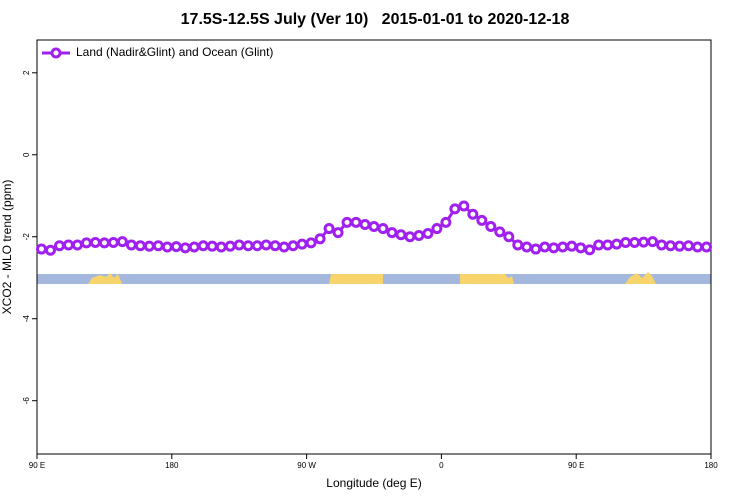 The width and height of the screenshot is (750, 500). What do you see at coordinates (174, 52) in the screenshot?
I see `legend-label: Land (Nadir&Glint) and Ocean (Glint)` at bounding box center [174, 52].